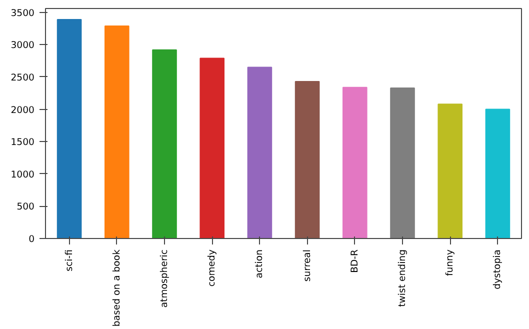 Image resolution: width=529 pixels, height=329 pixels. Describe the element at coordinates (307, 265) in the screenshot. I see `x-tick-label: surreal` at that location.